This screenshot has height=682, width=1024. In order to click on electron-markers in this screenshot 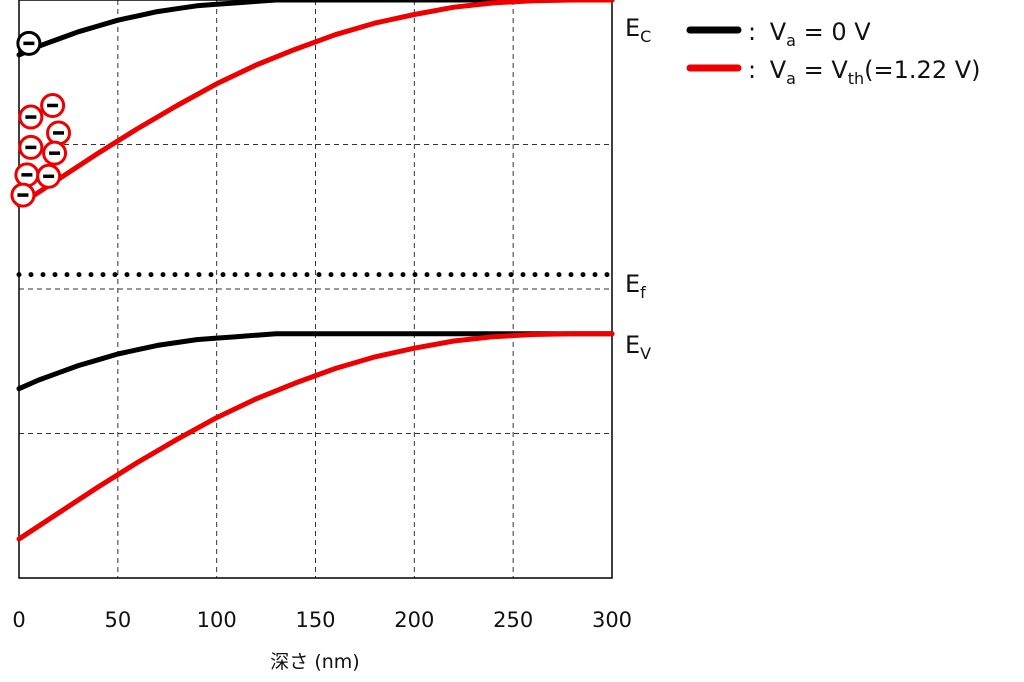, I will do `click(41, 119)`.